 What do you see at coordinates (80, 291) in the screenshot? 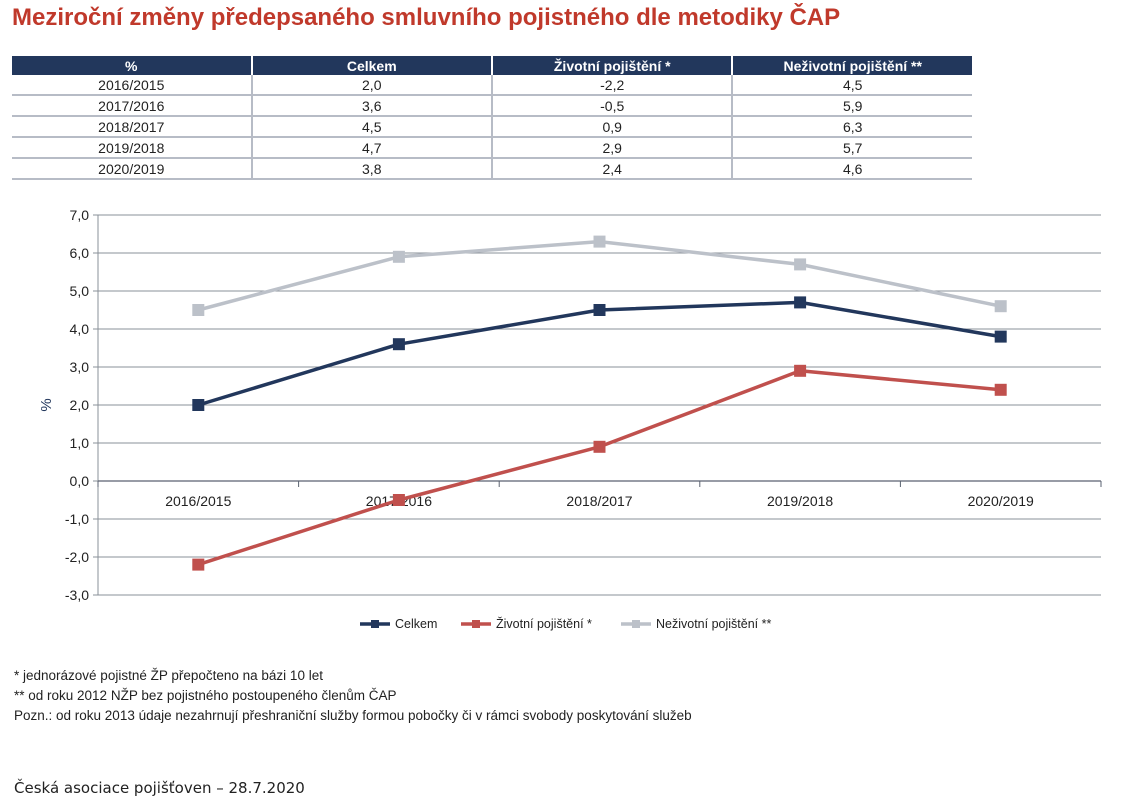
I see `y-tick-label: 5,0` at bounding box center [80, 291].